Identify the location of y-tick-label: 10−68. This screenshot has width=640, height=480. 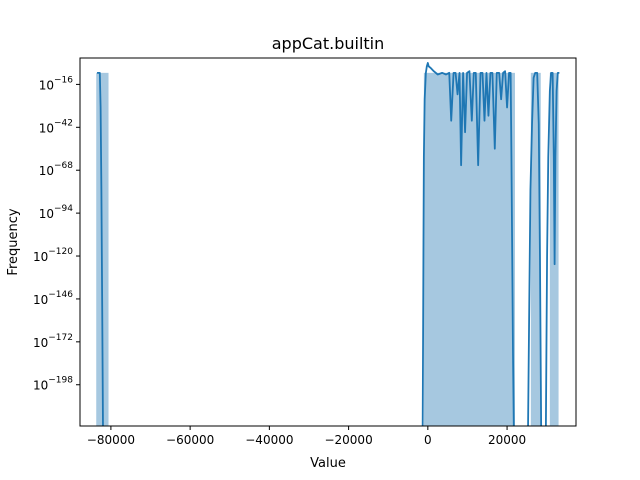
(56, 169).